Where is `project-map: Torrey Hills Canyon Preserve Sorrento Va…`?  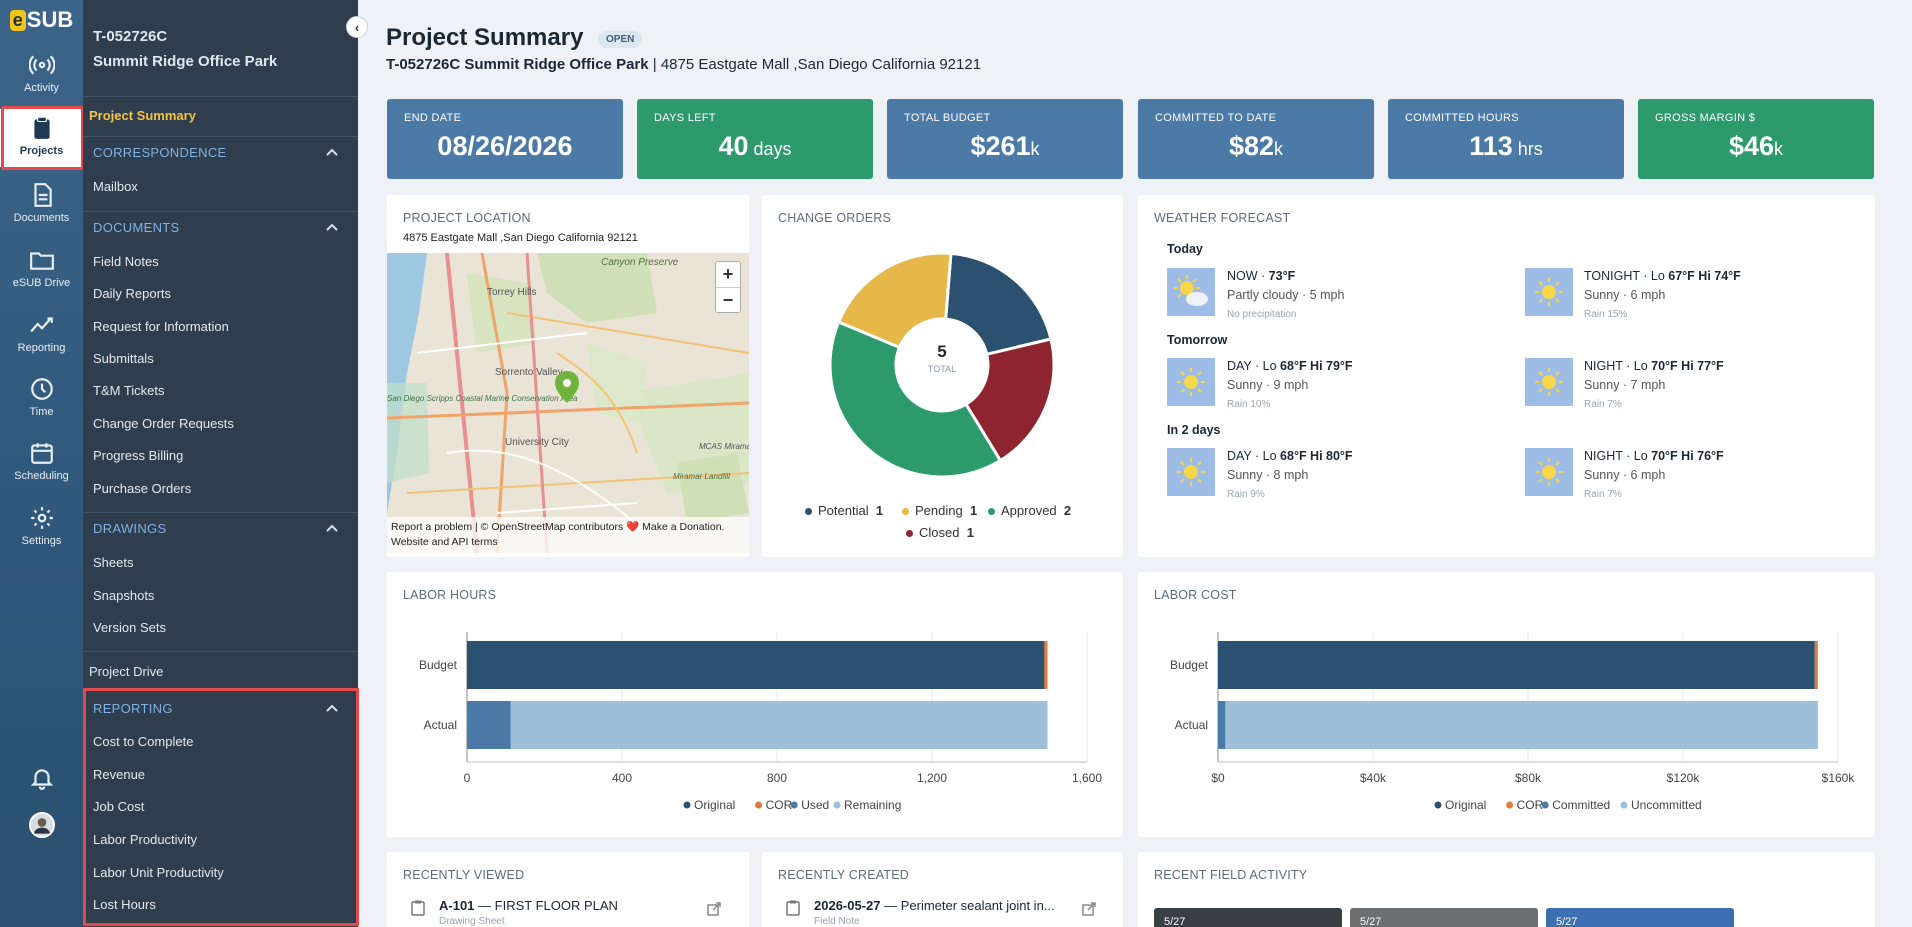 project-map: Torrey Hills Canyon Preserve Sorrento Va… is located at coordinates (568, 403).